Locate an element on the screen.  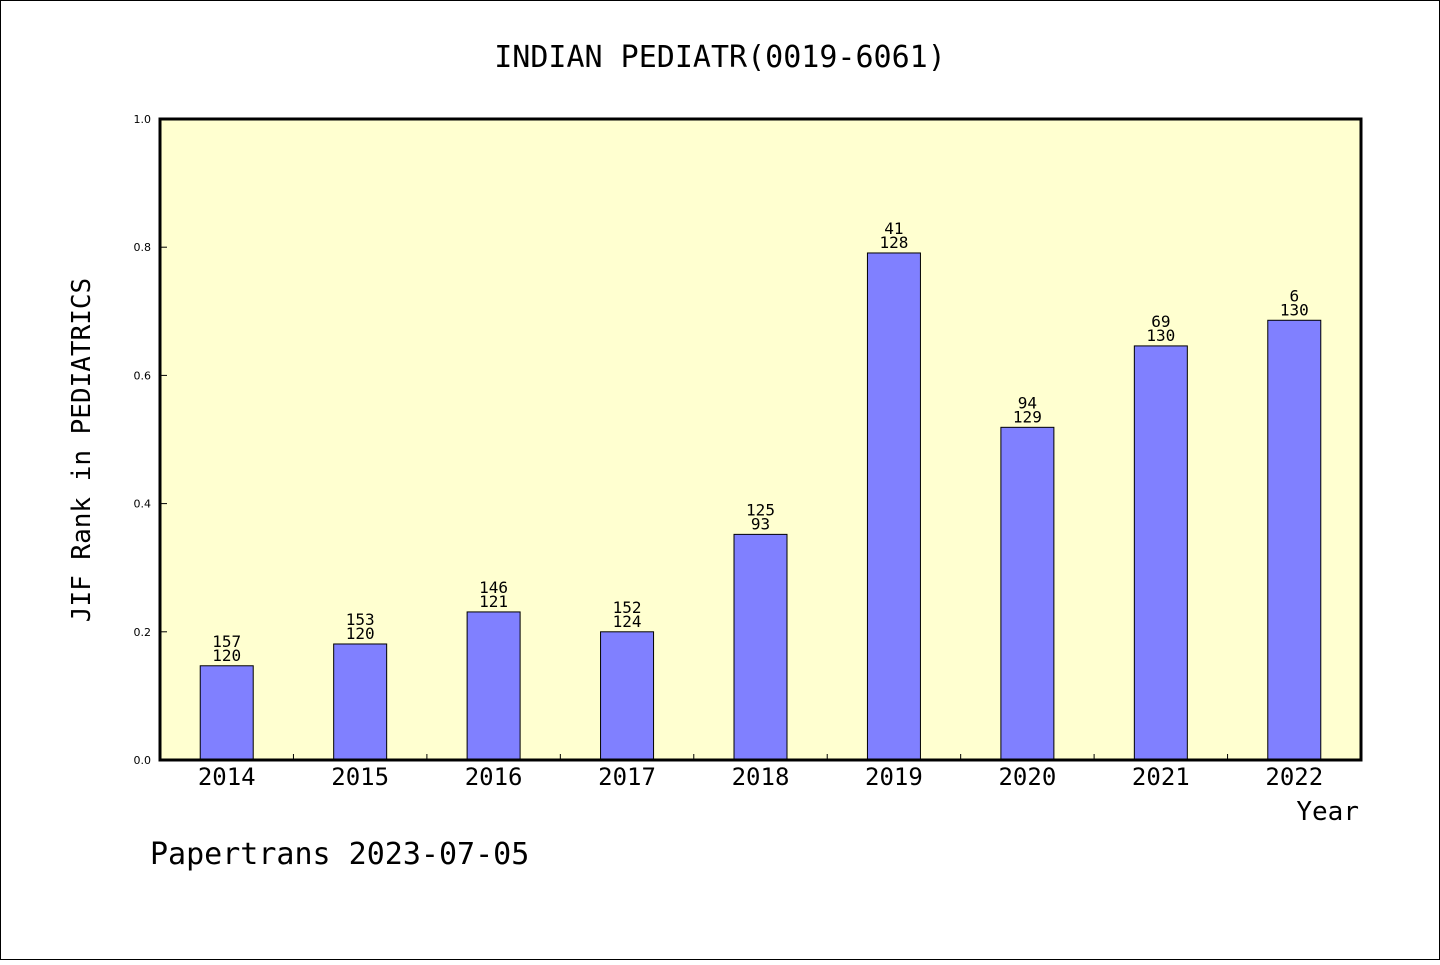
y-axis-title: JIF Rank in PEDIATRICS is located at coordinates (82, 450).